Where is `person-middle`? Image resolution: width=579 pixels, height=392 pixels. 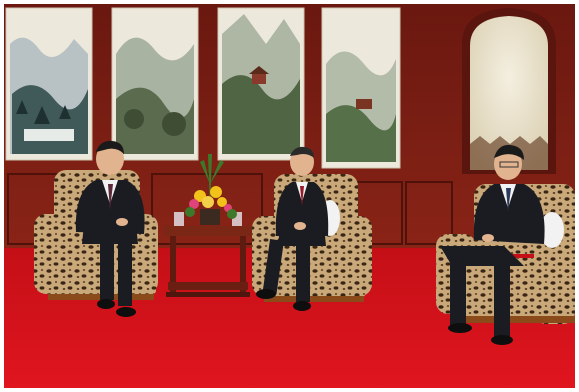 person-middle is located at coordinates (292, 228).